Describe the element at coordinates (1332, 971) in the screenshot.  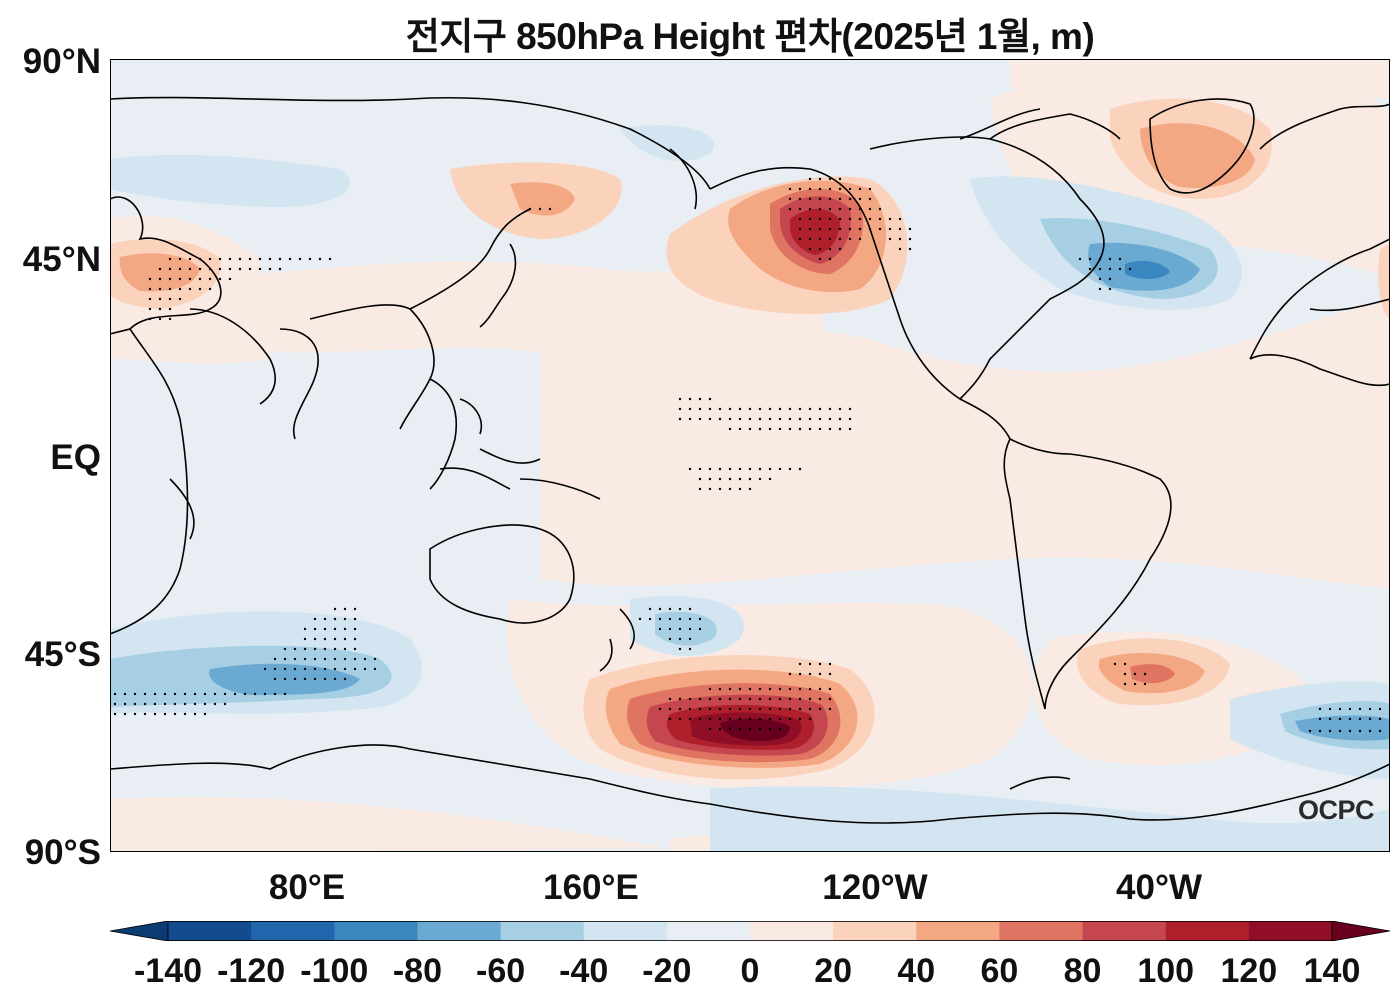
I see `colorbar-tick-label: 140` at that location.